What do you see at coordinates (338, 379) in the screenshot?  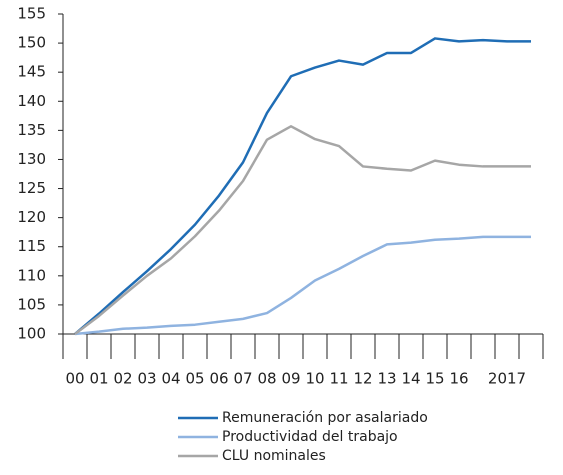 I see `x-tick-label: 11` at bounding box center [338, 379].